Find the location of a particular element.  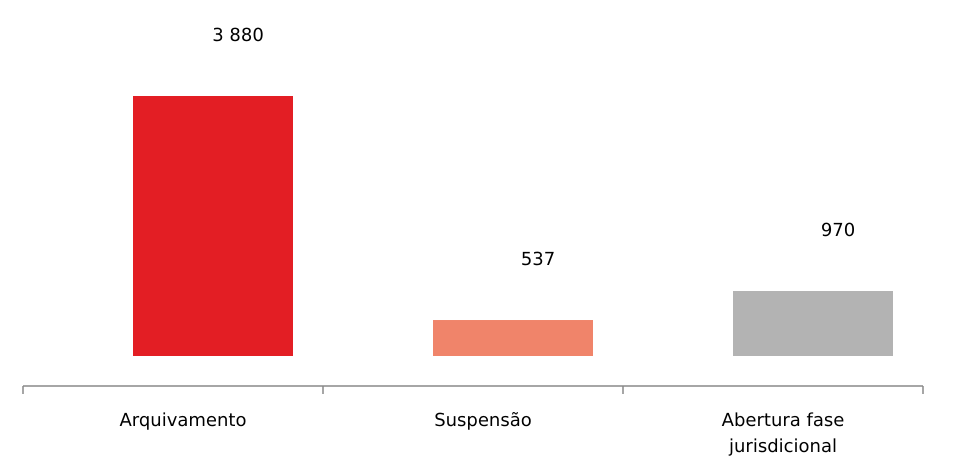

x-tick-label: Arquivamento is located at coordinates (183, 420).